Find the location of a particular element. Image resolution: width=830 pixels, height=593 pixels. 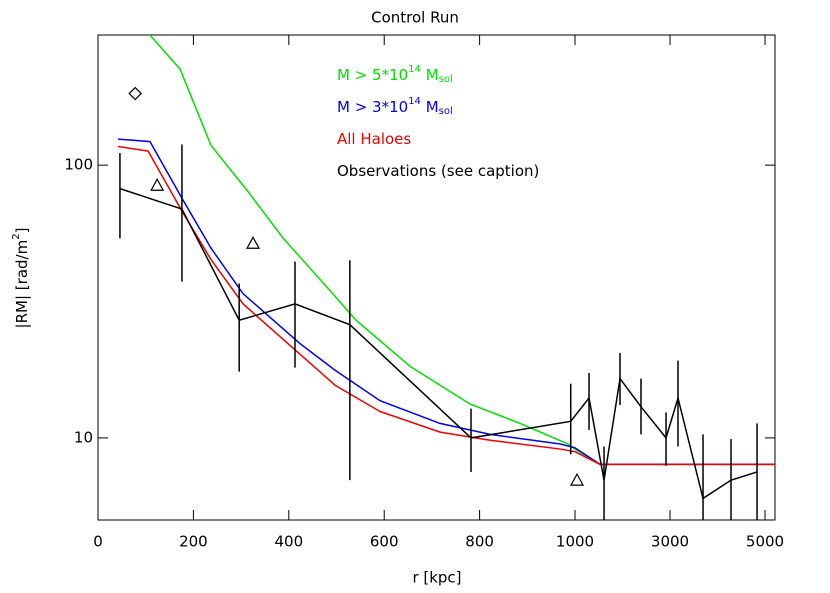

x-tick-label: 200 is located at coordinates (193, 542).